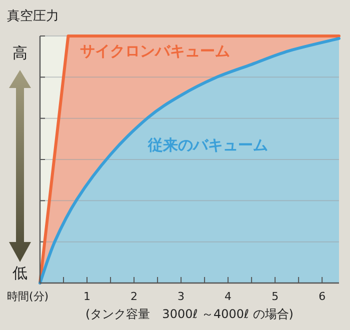 The image size is (350, 330). I want to click on x-tick-label: 1, so click(87, 296).